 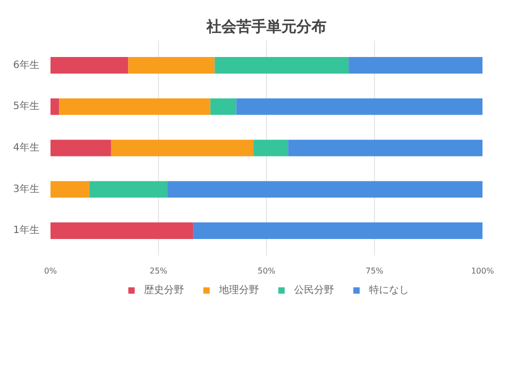 What do you see at coordinates (26, 148) in the screenshot?
I see `y-tick-label: 4年生` at bounding box center [26, 148].